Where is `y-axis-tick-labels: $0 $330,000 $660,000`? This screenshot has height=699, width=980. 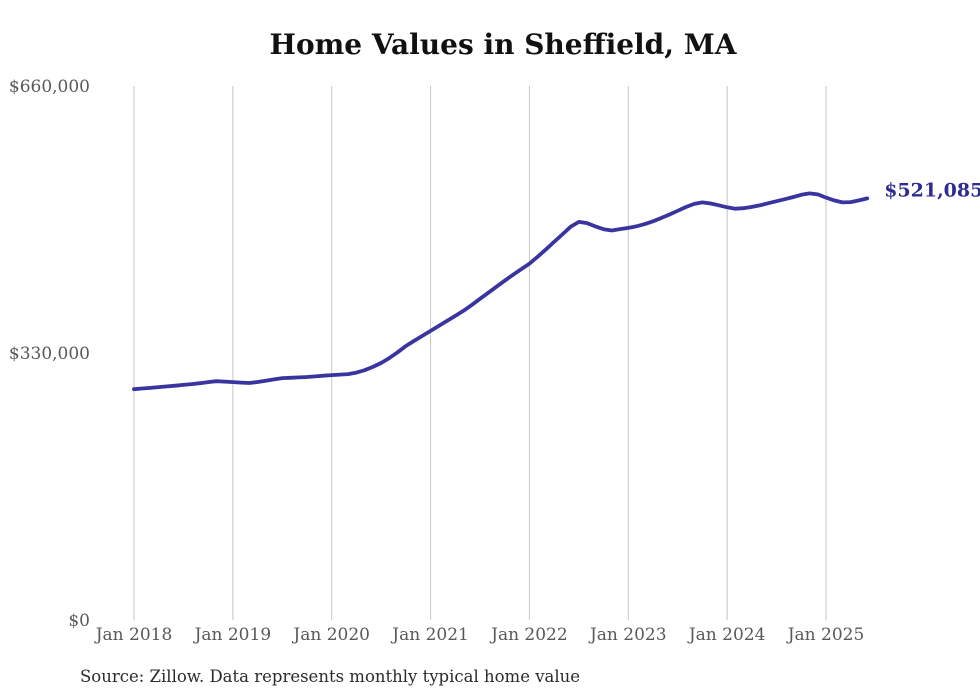
y-axis-tick-labels: $0 $330,000 $660,000 is located at coordinates (49, 354).